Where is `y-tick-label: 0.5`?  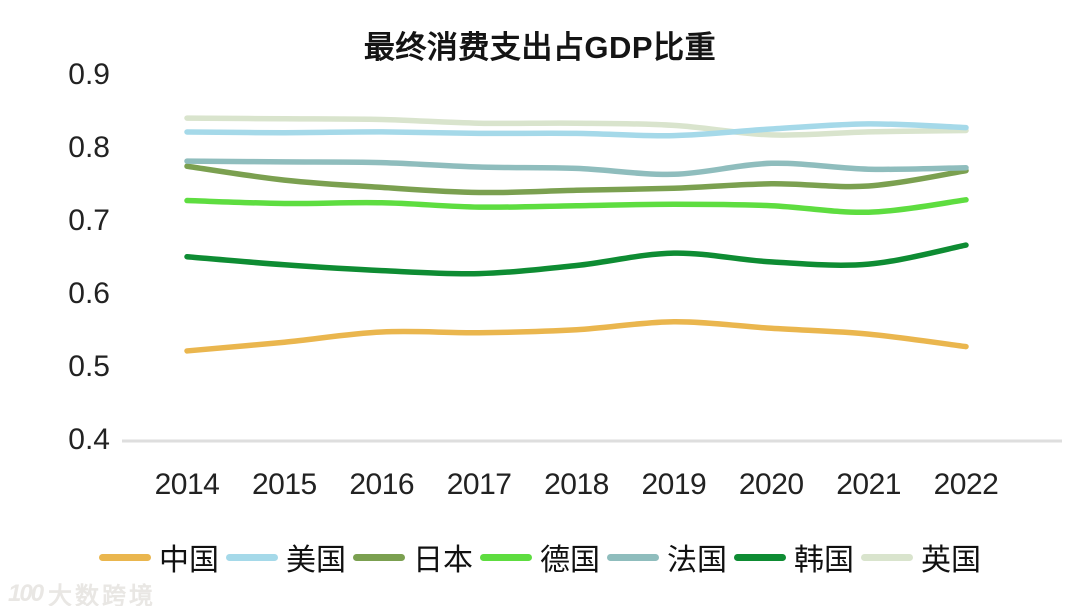
y-tick-label: 0.5 is located at coordinates (89, 366).